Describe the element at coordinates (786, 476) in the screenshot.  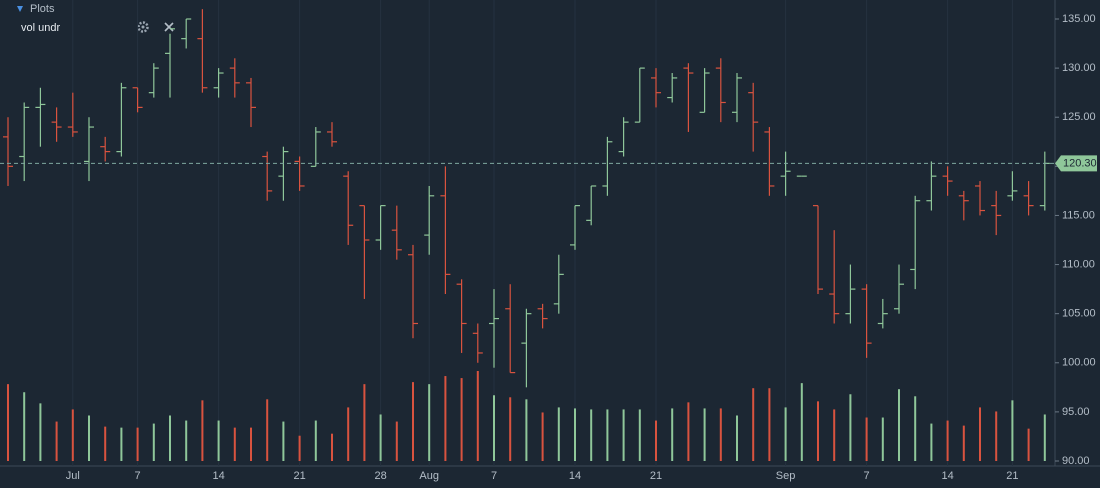
I see `x-tick-label: Sep` at that location.